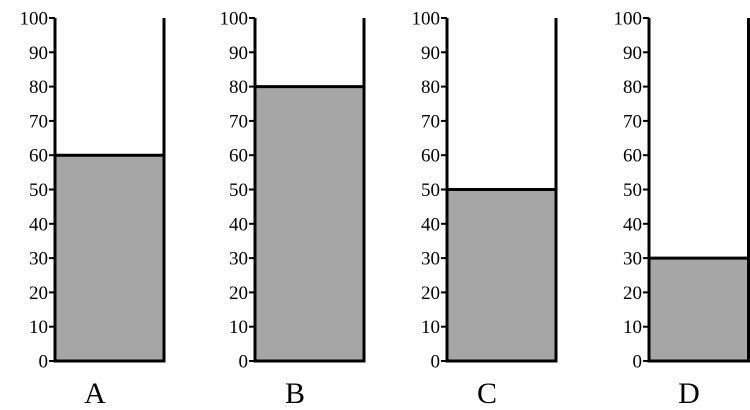 Image resolution: width=750 pixels, height=410 pixels. I want to click on tick-label-a-50: 50, so click(38, 190).